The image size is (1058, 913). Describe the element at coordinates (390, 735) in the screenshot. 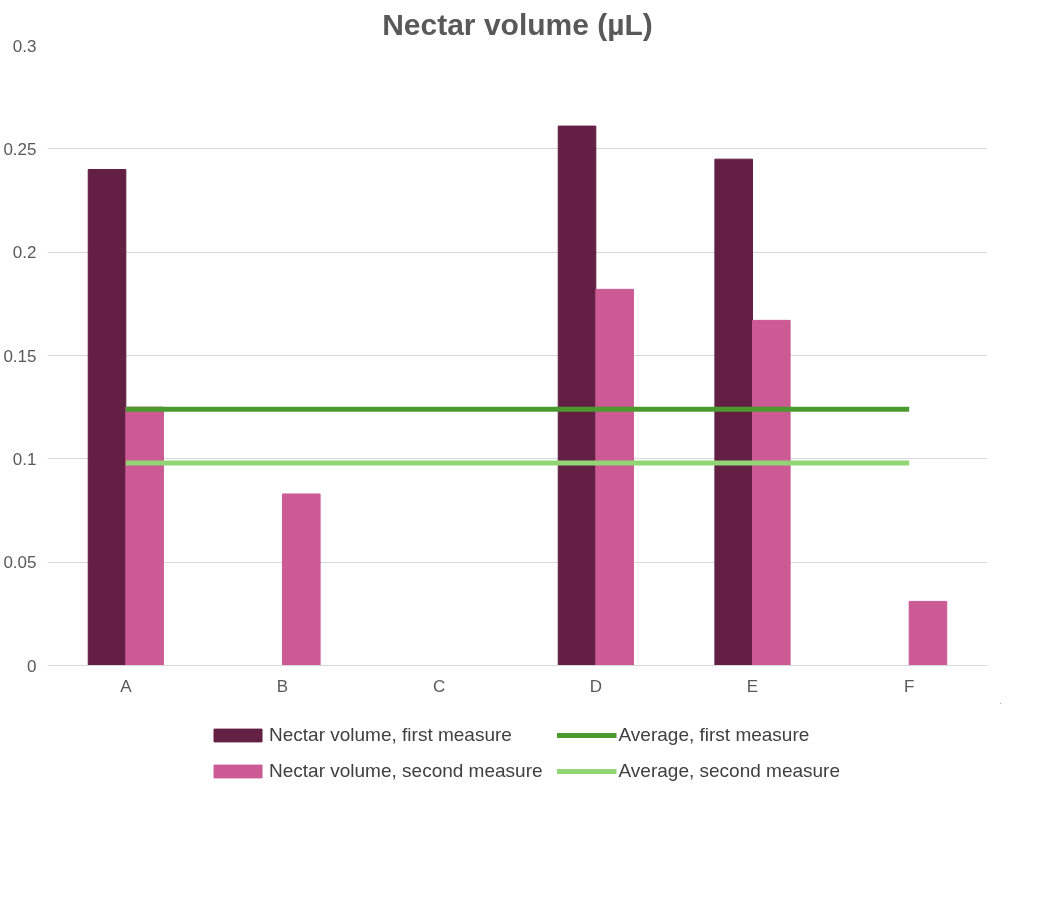

I see `legend-label: Nectar volume, first measure` at that location.